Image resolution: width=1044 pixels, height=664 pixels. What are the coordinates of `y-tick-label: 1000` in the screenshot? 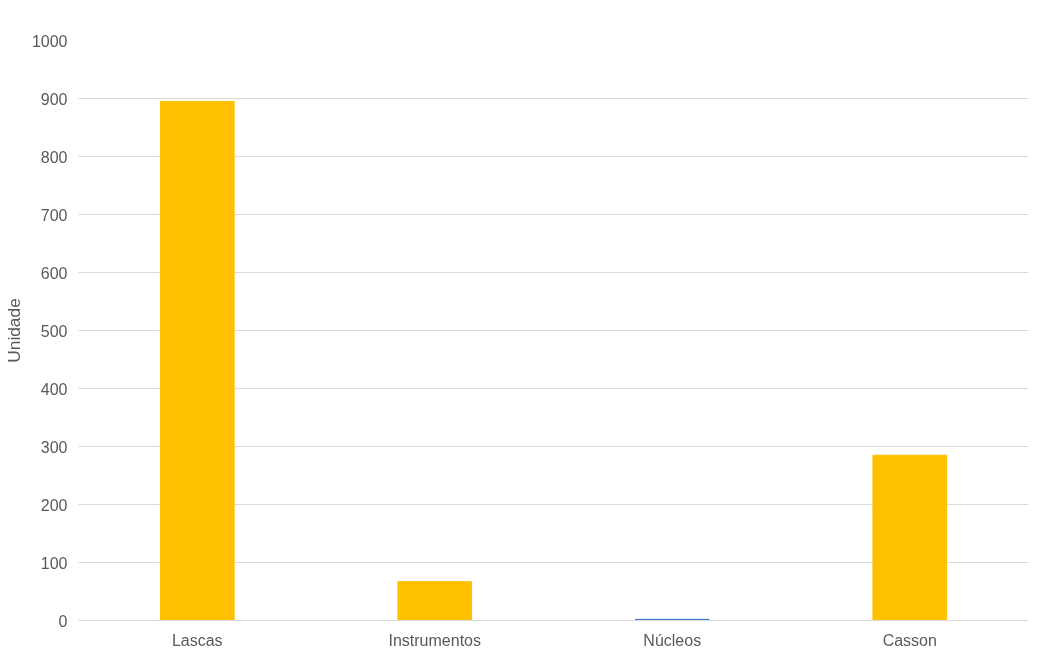 It's located at (49, 41).